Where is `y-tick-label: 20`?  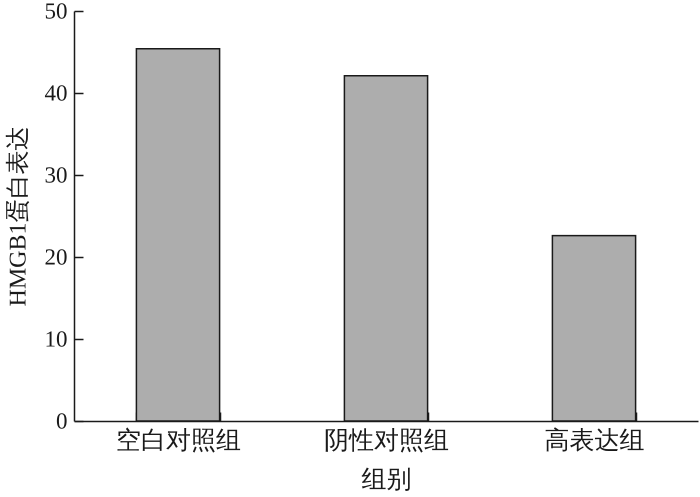
y-tick-label: 20 is located at coordinates (56, 257).